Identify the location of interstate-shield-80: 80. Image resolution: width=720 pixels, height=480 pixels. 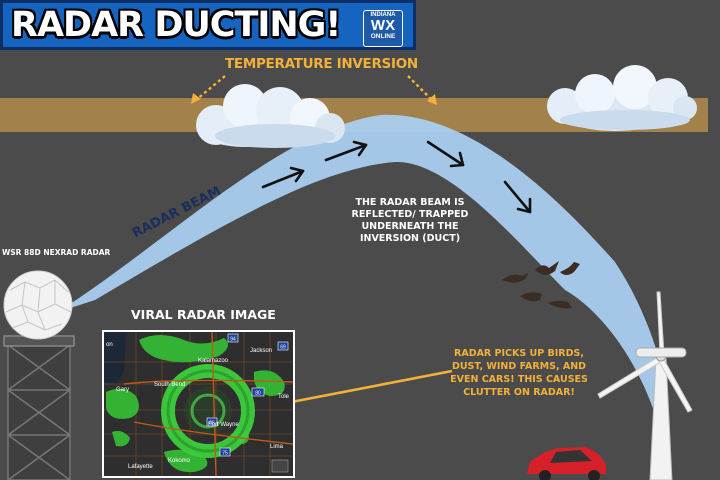
(258, 392).